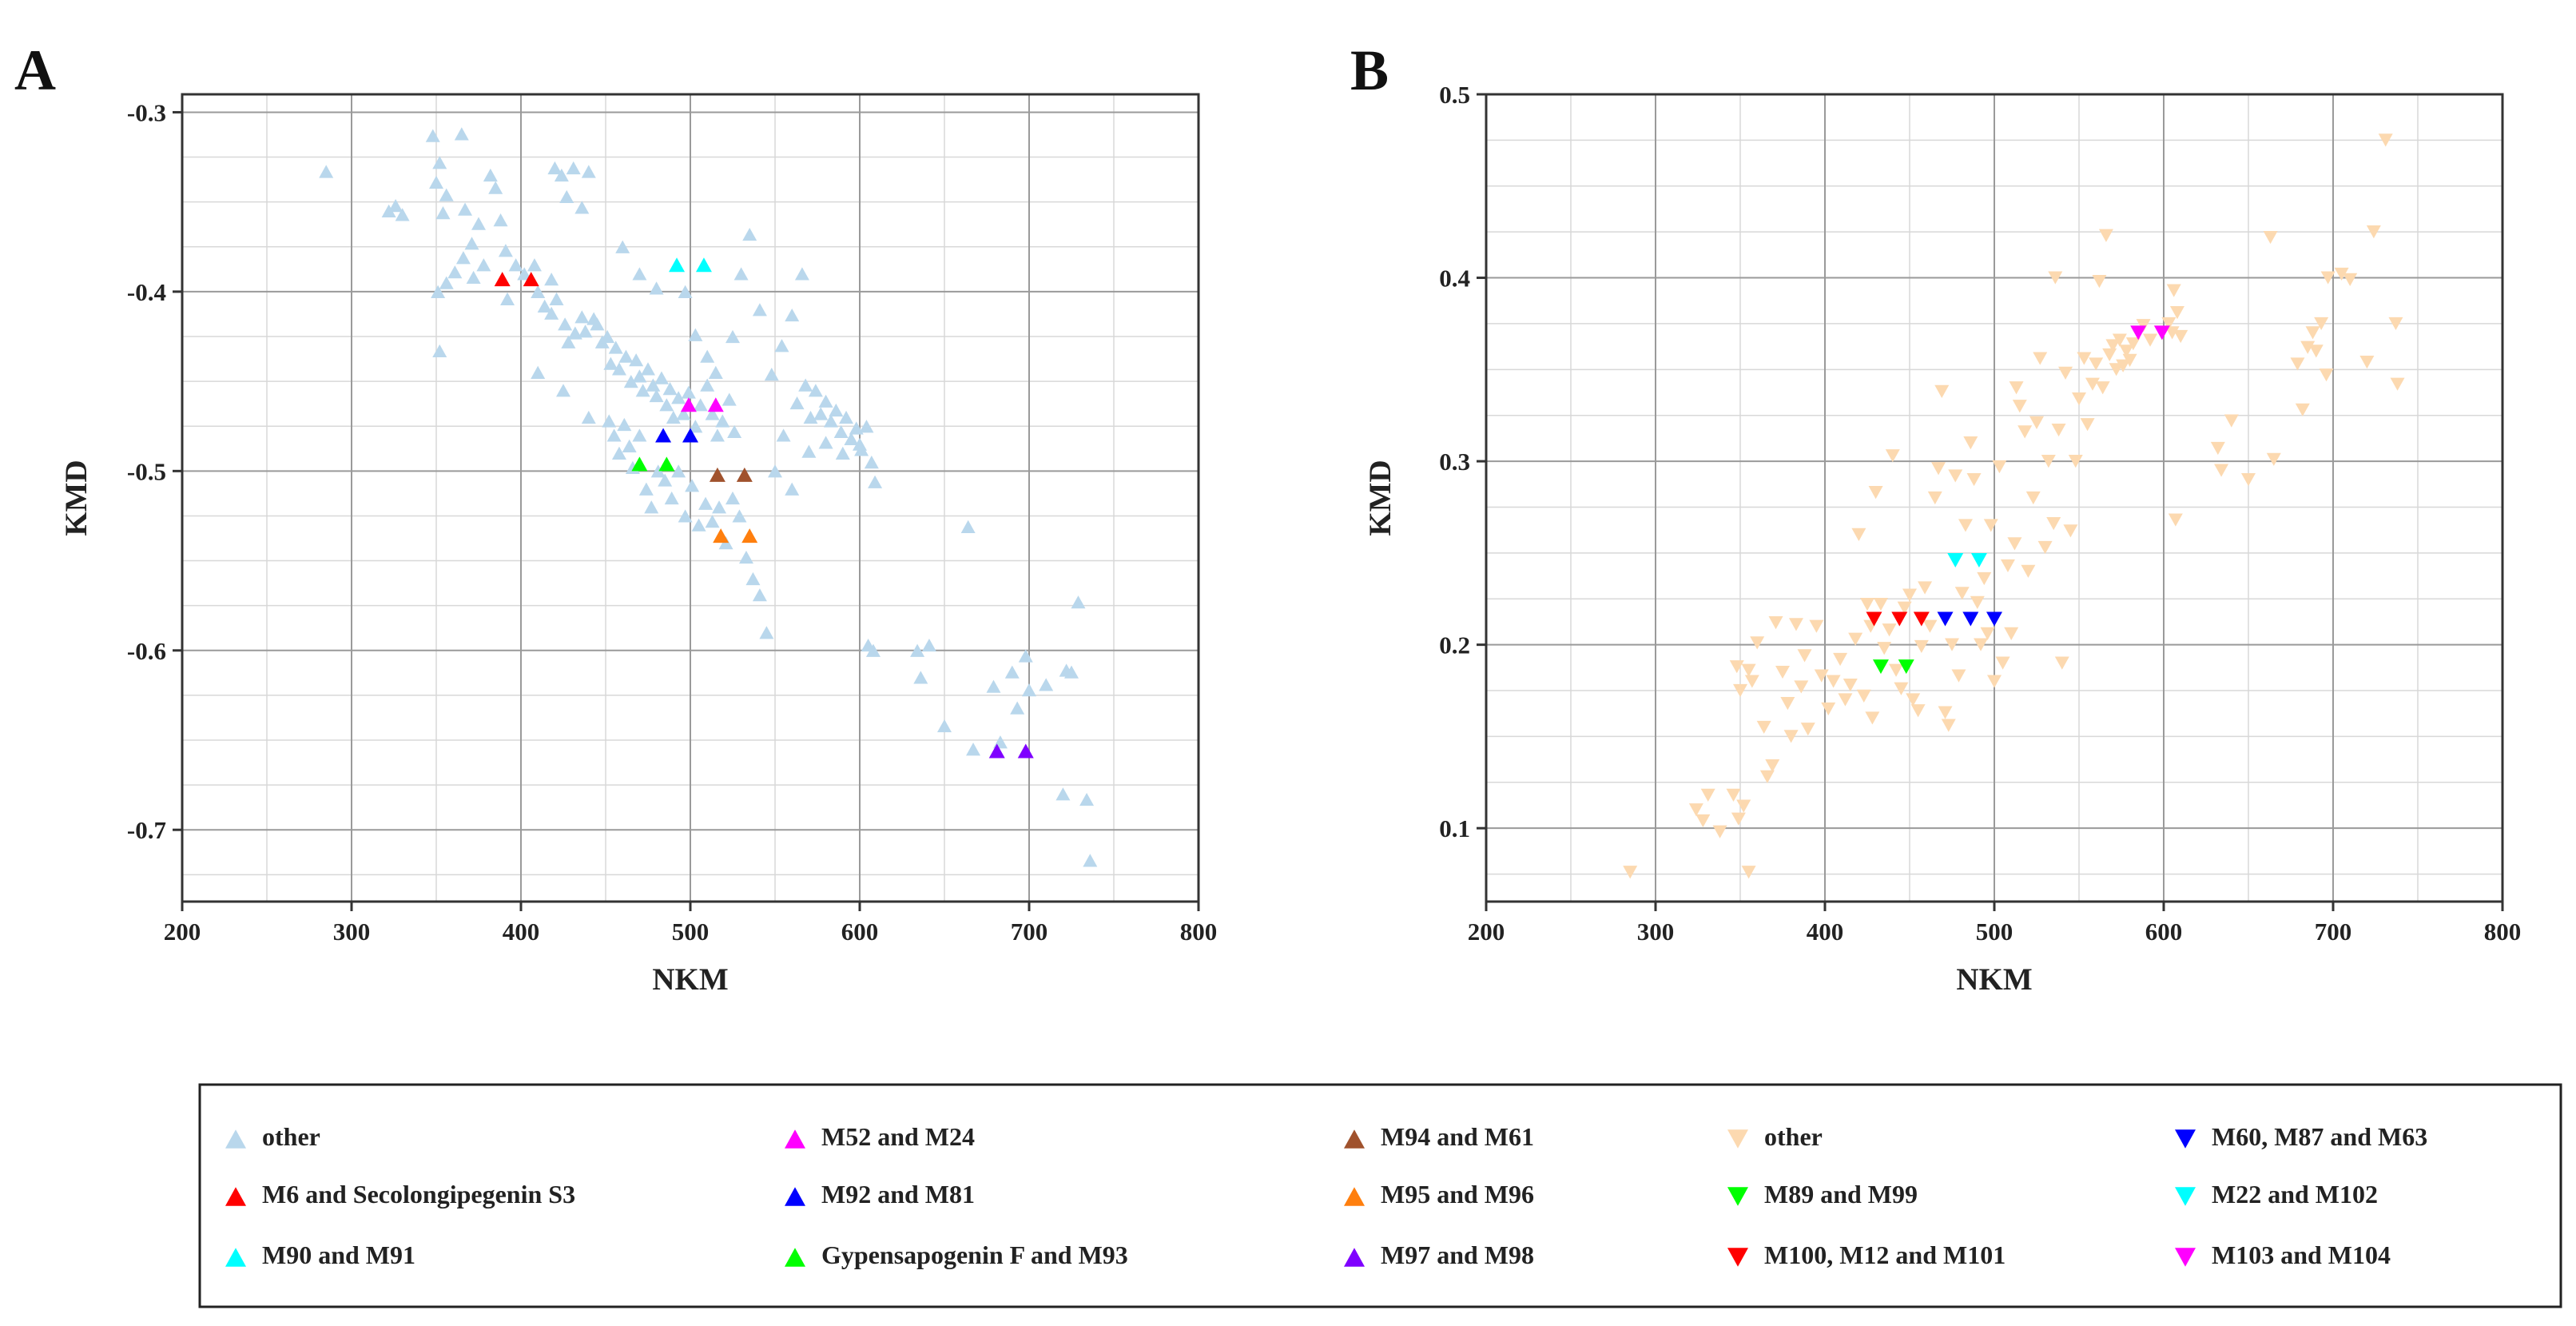  What do you see at coordinates (146, 112) in the screenshot?
I see `a-y-tick-label: -0.3` at bounding box center [146, 112].